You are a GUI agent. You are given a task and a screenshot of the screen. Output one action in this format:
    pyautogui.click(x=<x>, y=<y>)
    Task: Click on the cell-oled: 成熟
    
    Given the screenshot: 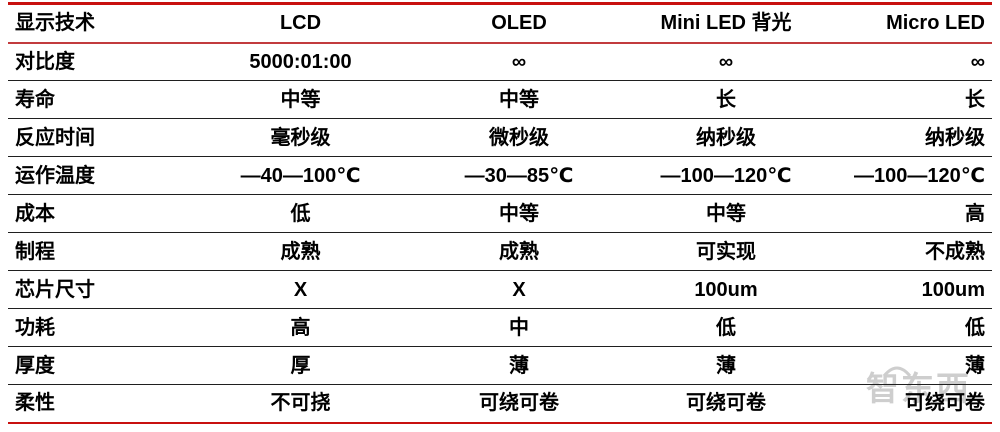 What is the action you would take?
    pyautogui.click(x=519, y=251)
    